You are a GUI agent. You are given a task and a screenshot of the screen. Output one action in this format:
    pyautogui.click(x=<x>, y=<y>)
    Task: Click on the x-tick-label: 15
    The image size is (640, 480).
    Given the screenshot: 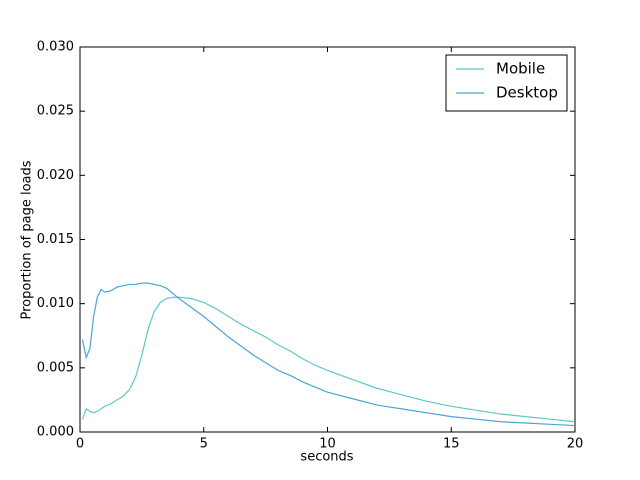 What is the action you would take?
    pyautogui.click(x=451, y=444)
    